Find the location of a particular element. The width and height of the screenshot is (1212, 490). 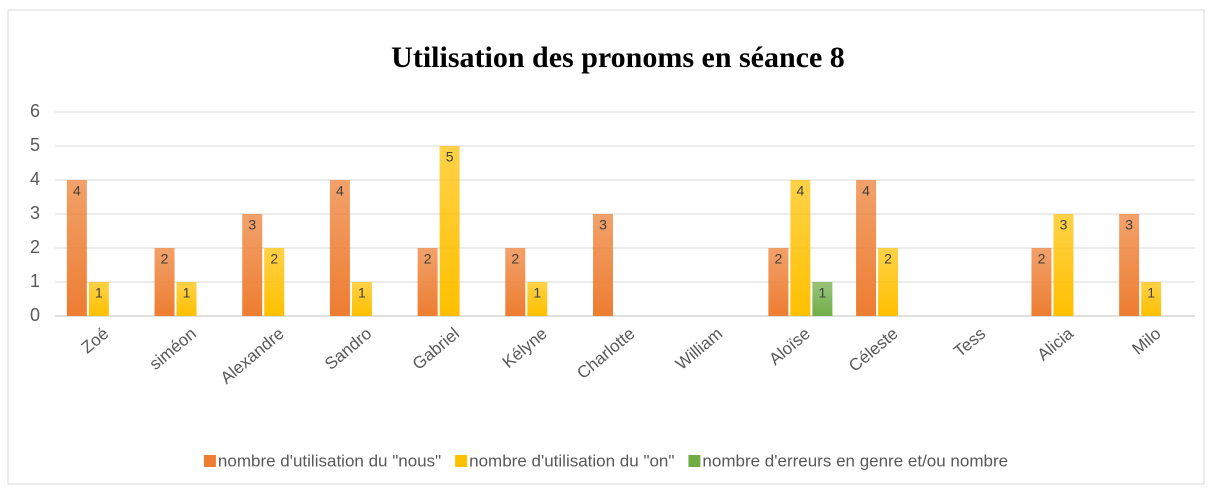

legend-label: nombre d'erreurs en genre et/ou nombre is located at coordinates (855, 460).